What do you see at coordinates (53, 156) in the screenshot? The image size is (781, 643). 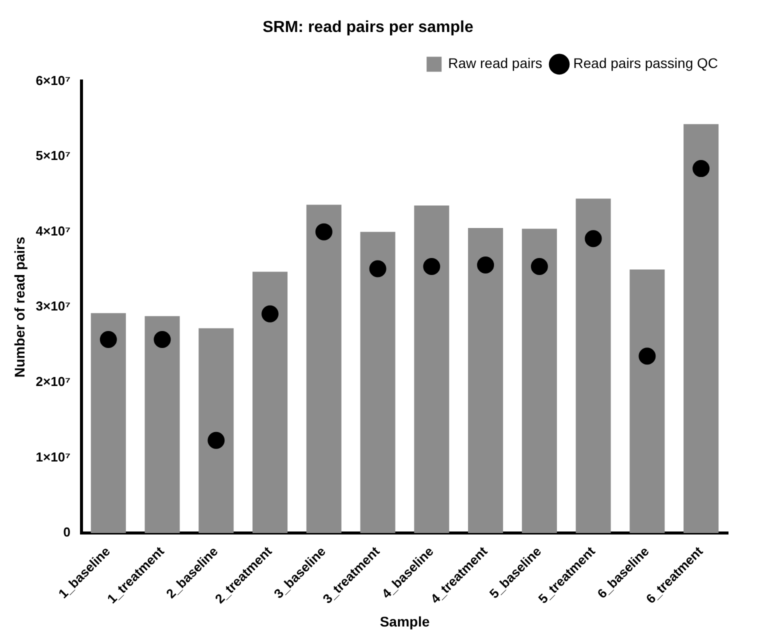 I see `y-tick-label: 5×10⁷` at bounding box center [53, 156].